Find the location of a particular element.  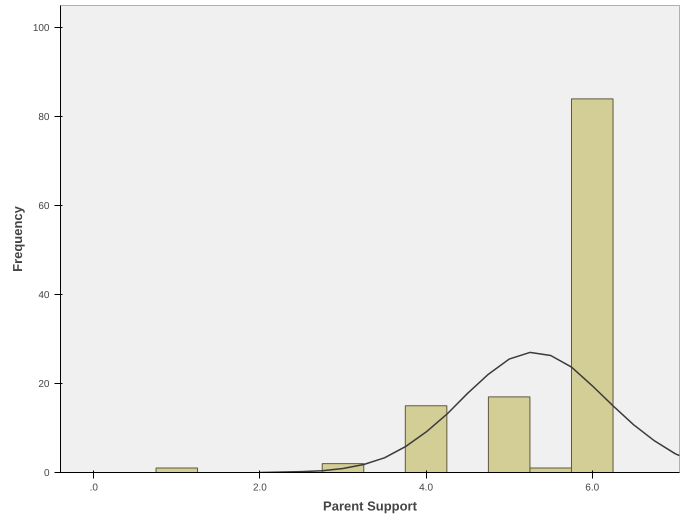

x-tick-label: 6.0 is located at coordinates (592, 488).